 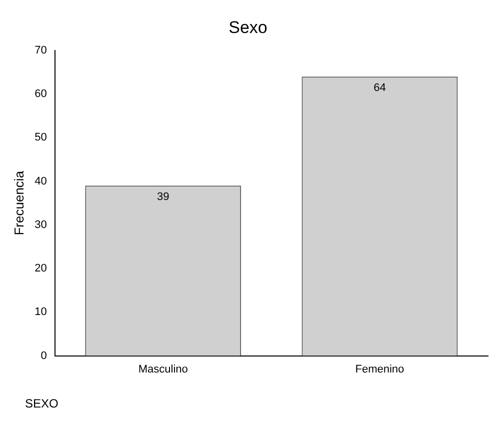 I want to click on y-tick-label: 60, so click(x=40, y=94).